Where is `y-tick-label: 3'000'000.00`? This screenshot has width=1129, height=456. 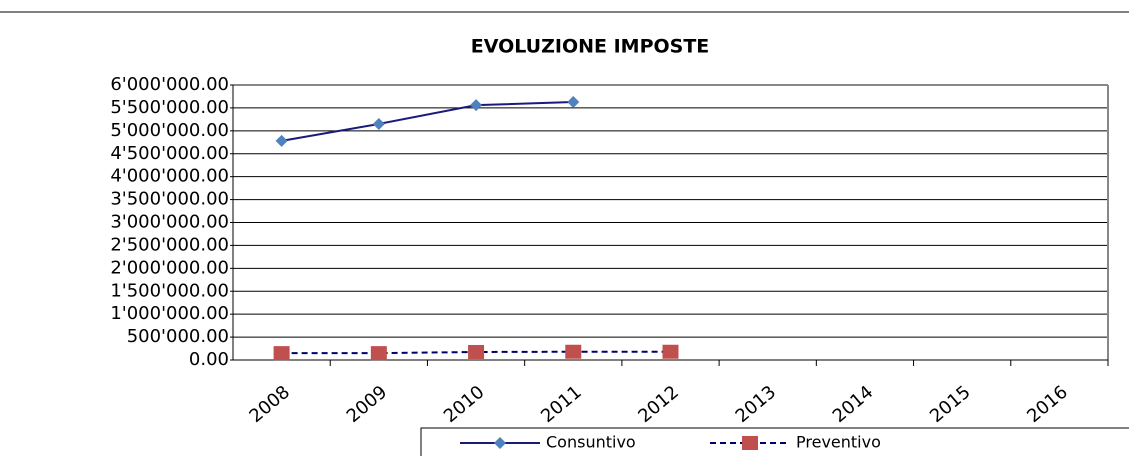 y-tick-label: 3'000'000.00 is located at coordinates (169, 222).